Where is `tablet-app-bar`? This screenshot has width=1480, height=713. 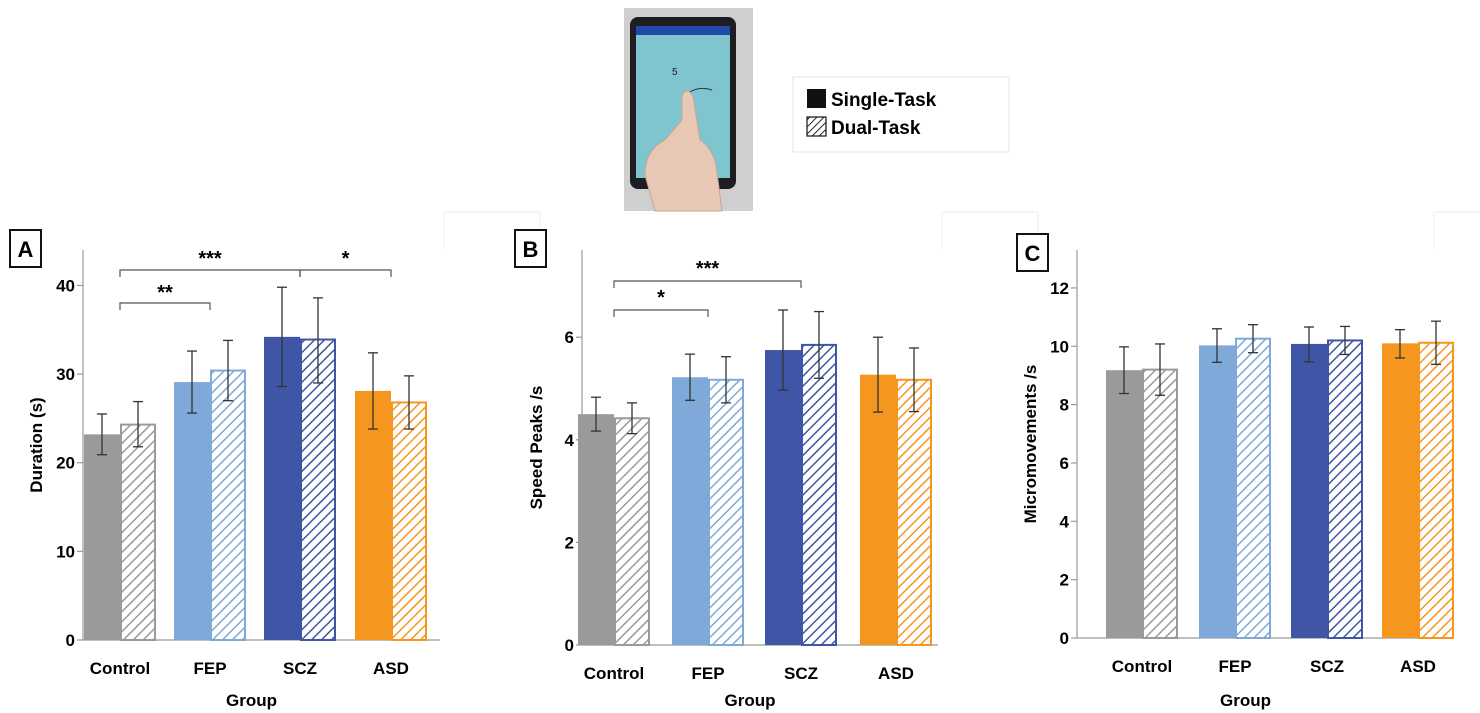
tablet-app-bar is located at coordinates (683, 30).